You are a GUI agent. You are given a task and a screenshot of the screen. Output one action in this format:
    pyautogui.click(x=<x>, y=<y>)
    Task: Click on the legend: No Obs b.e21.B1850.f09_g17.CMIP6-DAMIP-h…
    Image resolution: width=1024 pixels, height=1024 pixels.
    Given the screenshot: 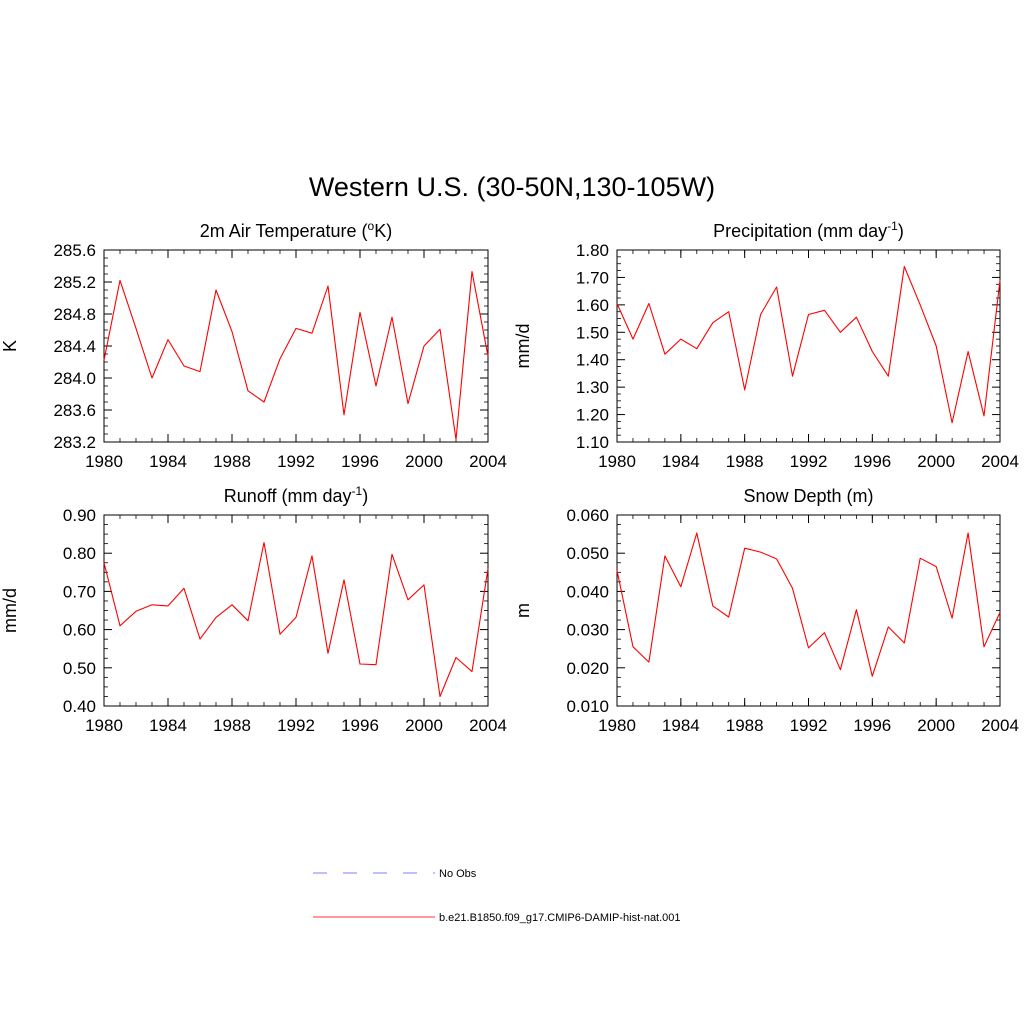 What is the action you would take?
    pyautogui.click(x=497, y=896)
    